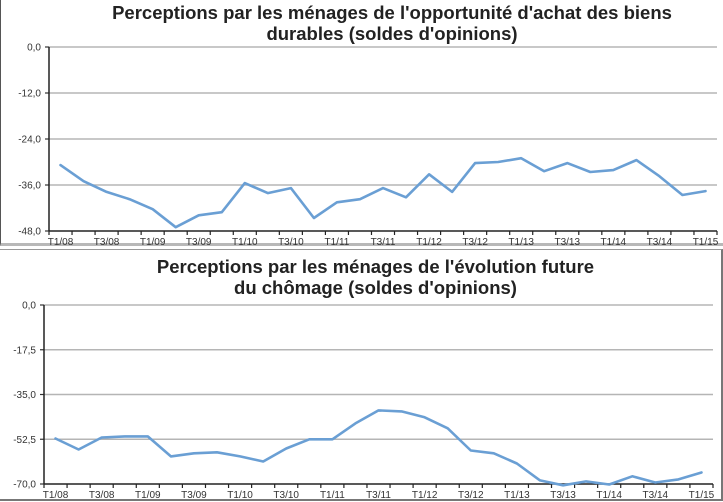 Image resolution: width=723 pixels, height=502 pixels. What do you see at coordinates (392, 33) in the screenshot?
I see `chart-title-line-2: durables (soldes d'opinions)` at bounding box center [392, 33].